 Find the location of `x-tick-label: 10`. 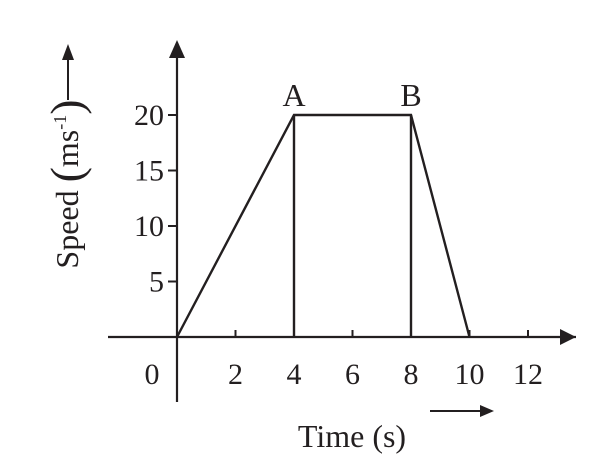

x-tick-label: 10 is located at coordinates (470, 374).